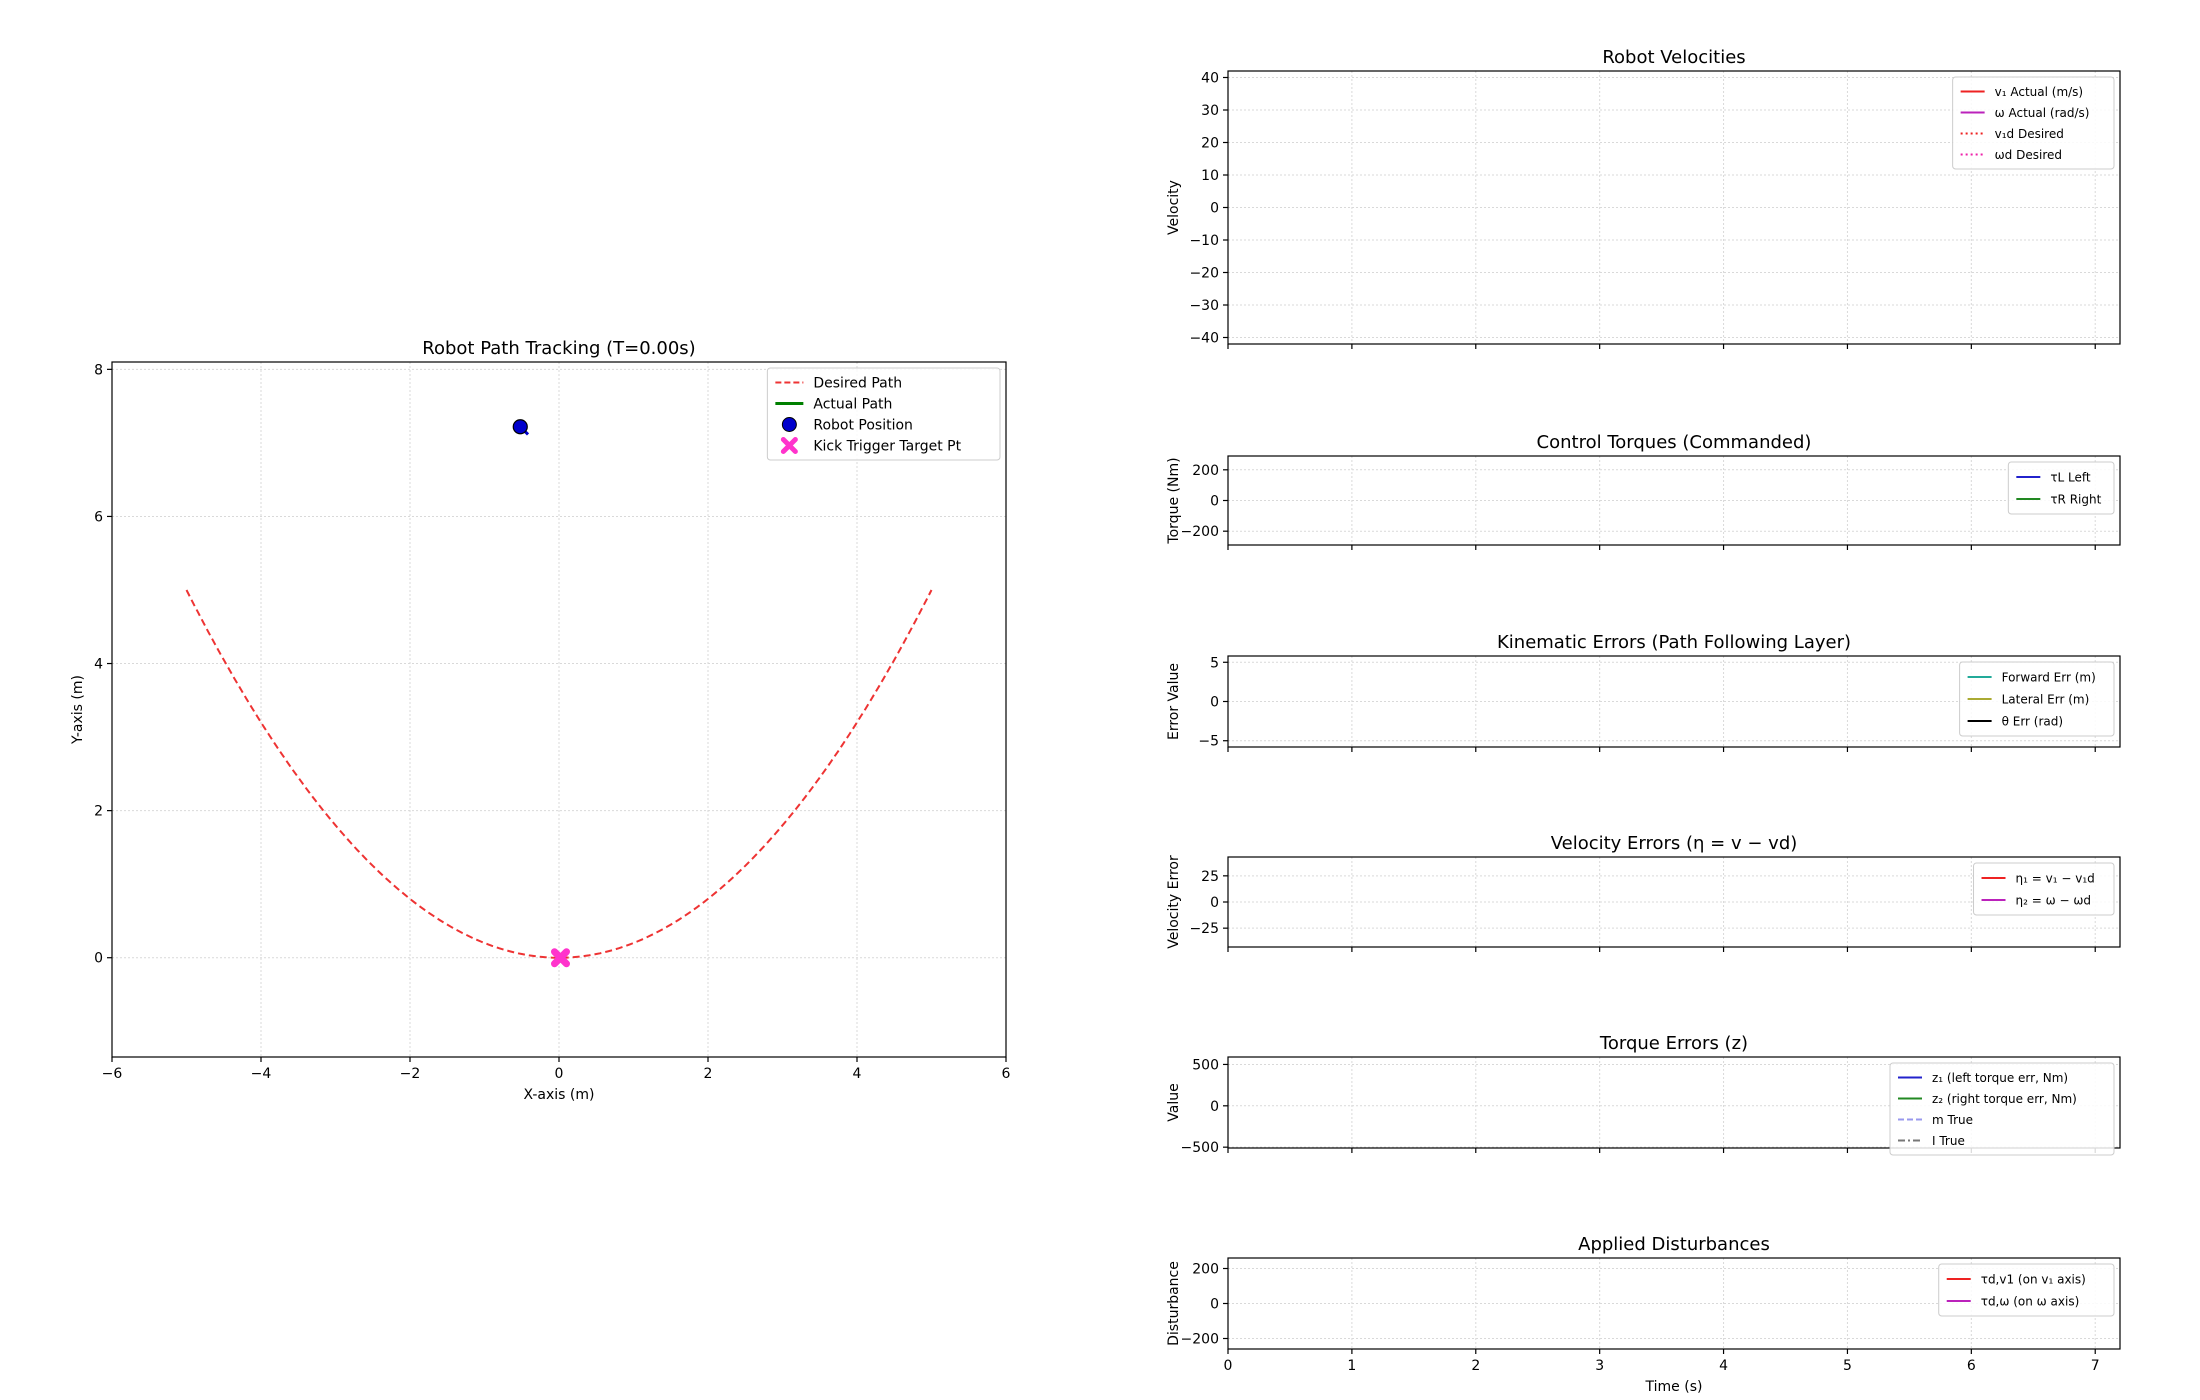 The width and height of the screenshot is (2200, 1400). Describe the element at coordinates (1210, 877) in the screenshot. I see `y-tick-label: 25` at that location.